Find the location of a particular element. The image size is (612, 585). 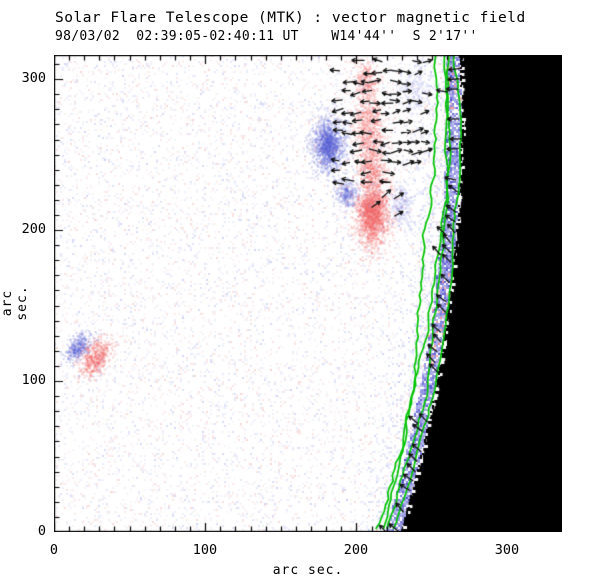

x-tick-100: 100 is located at coordinates (205, 550).